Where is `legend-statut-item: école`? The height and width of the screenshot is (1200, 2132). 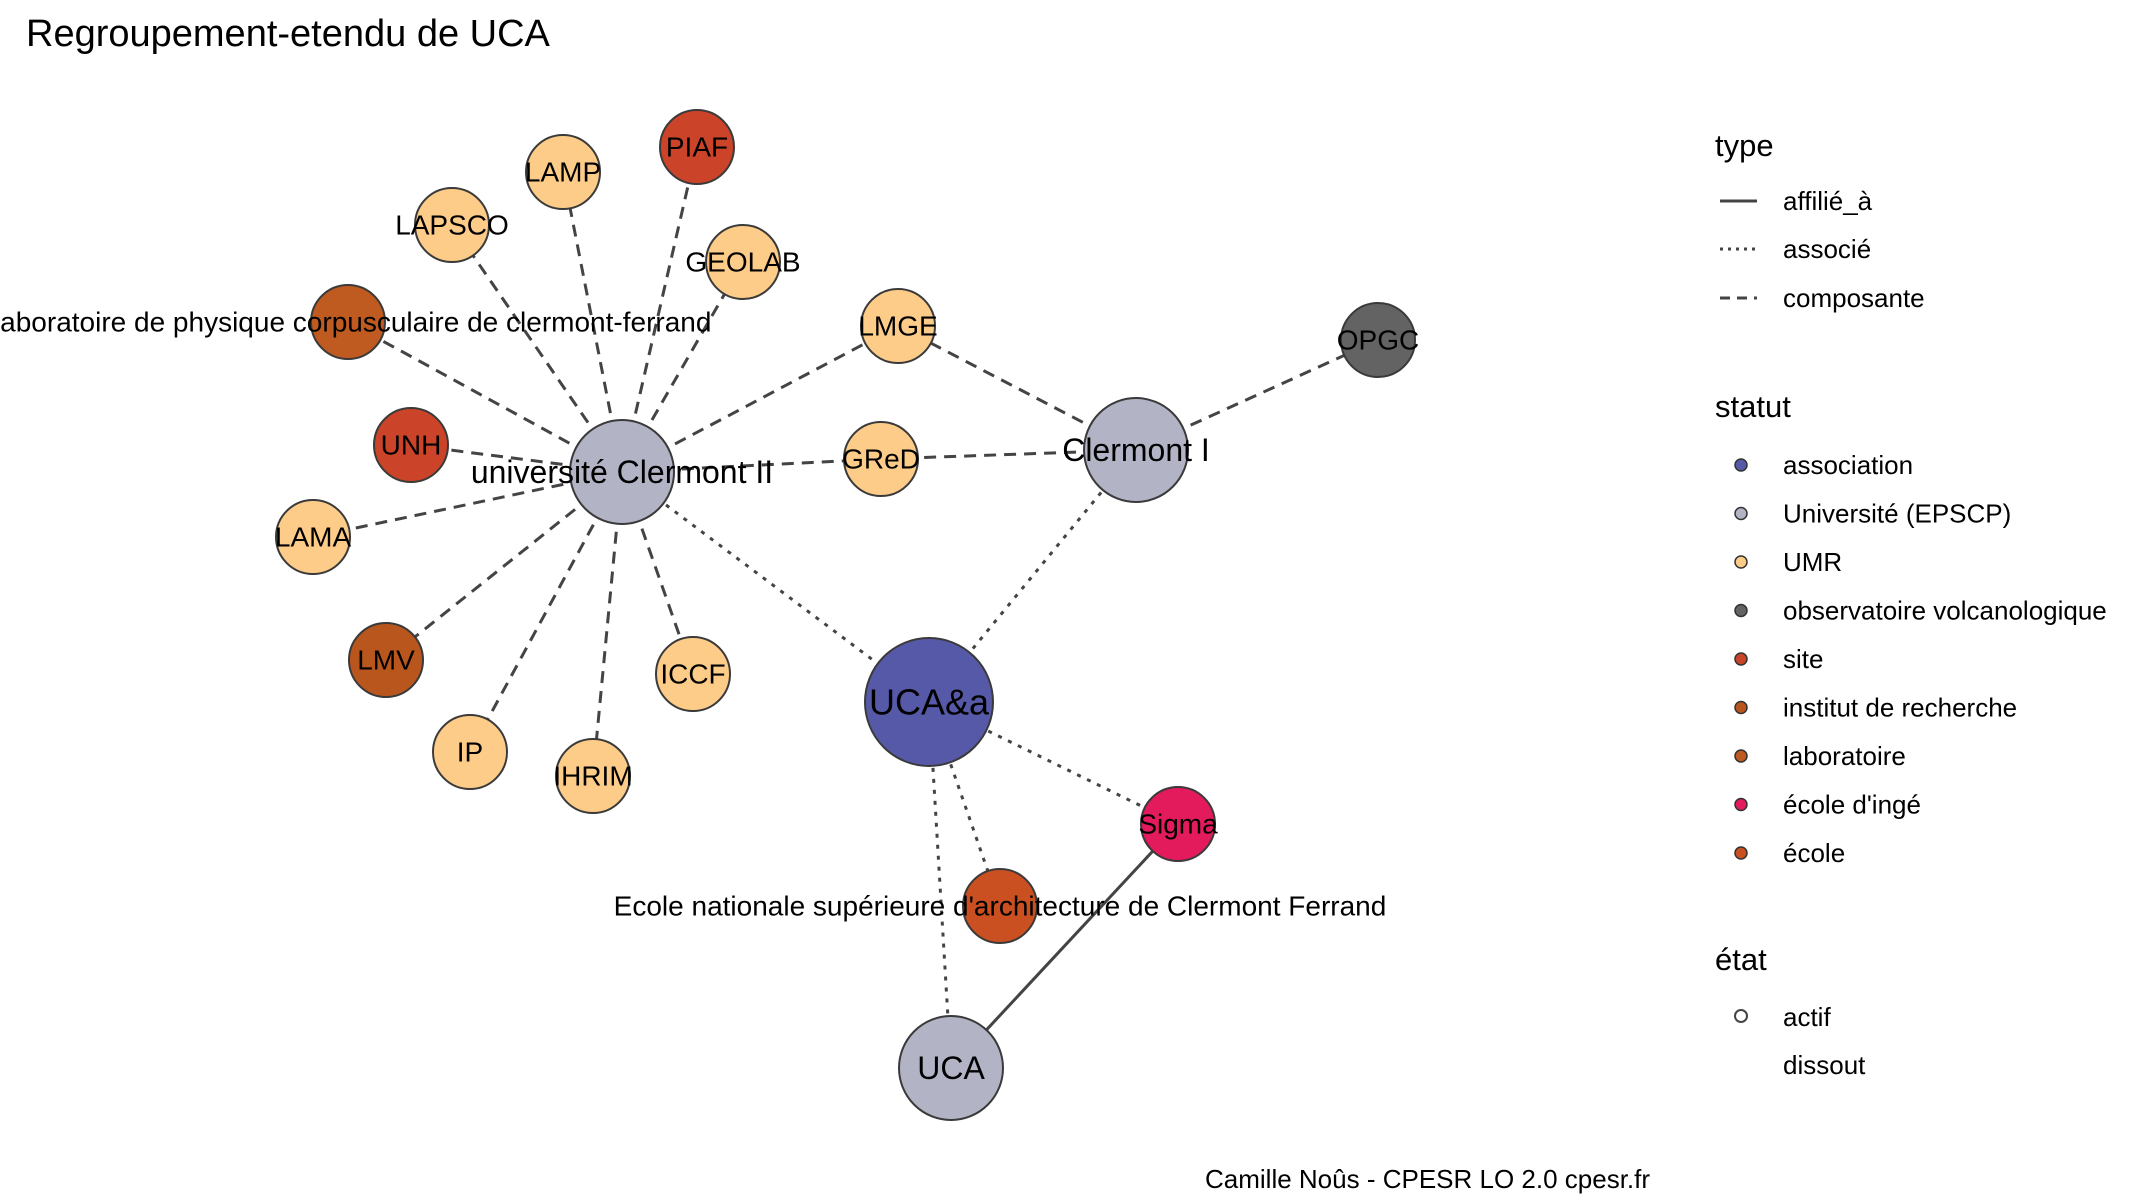 legend-statut-item: école is located at coordinates (1814, 853).